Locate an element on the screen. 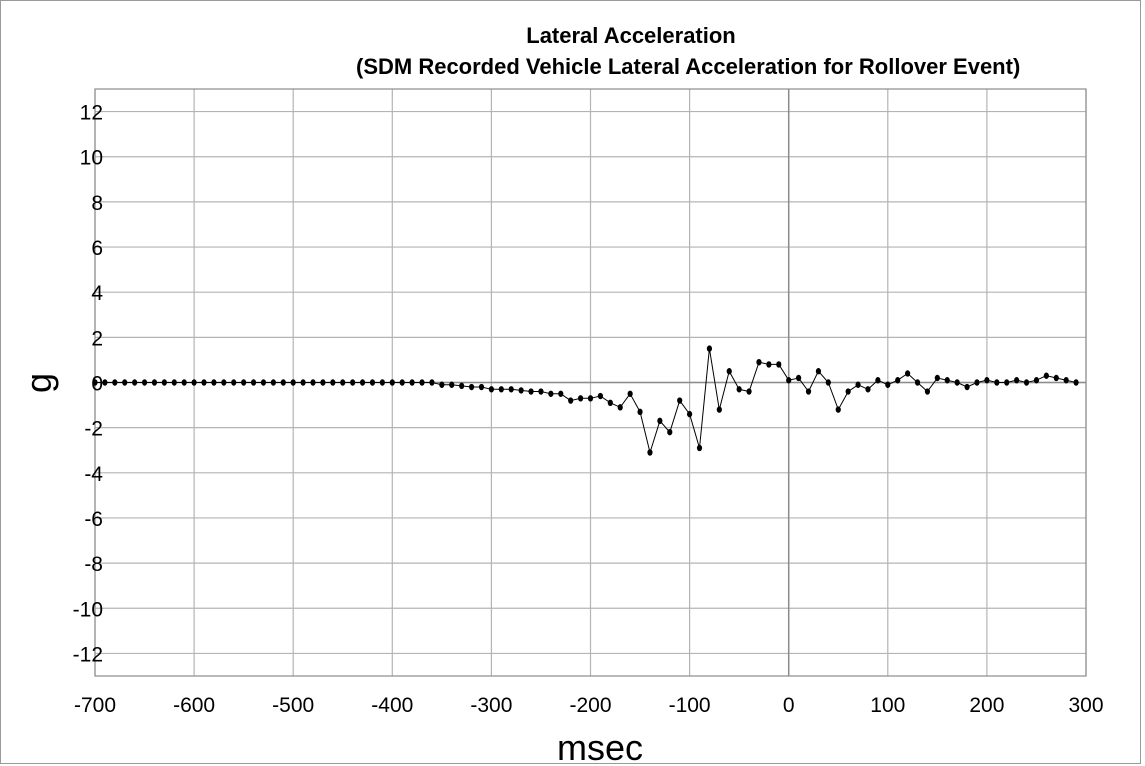 Image resolution: width=1145 pixels, height=766 pixels. data-series is located at coordinates (585, 400).